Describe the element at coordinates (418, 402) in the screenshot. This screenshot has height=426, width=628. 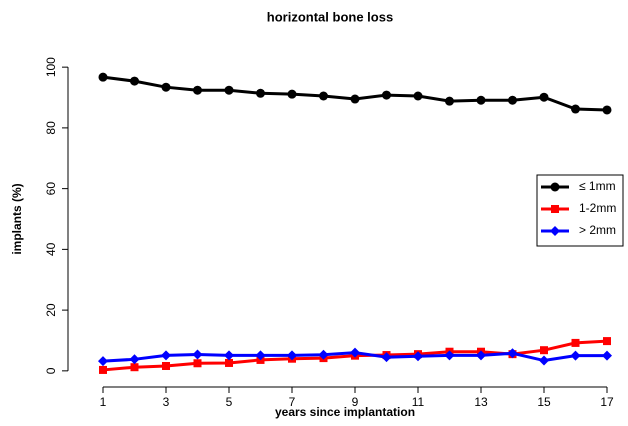
I see `x-tick-label: 11` at that location.